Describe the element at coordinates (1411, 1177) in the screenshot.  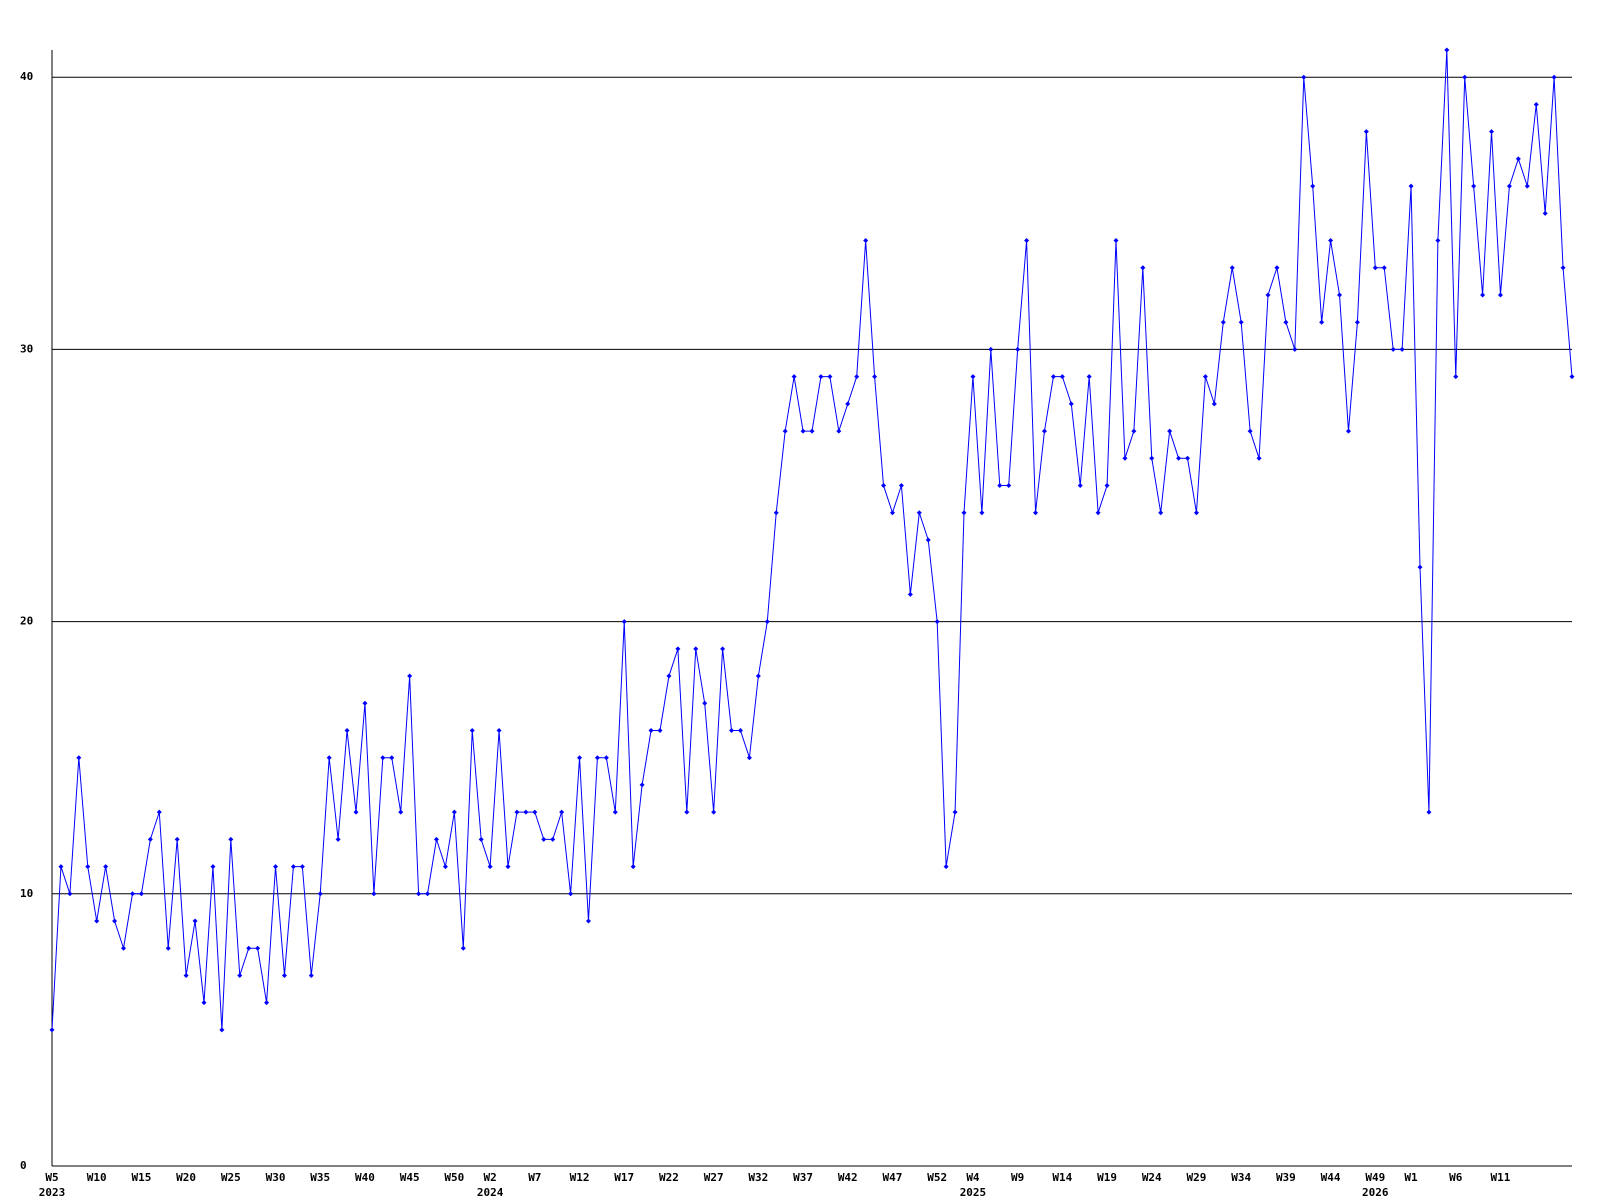
I see `x-tick-label: W1` at that location.